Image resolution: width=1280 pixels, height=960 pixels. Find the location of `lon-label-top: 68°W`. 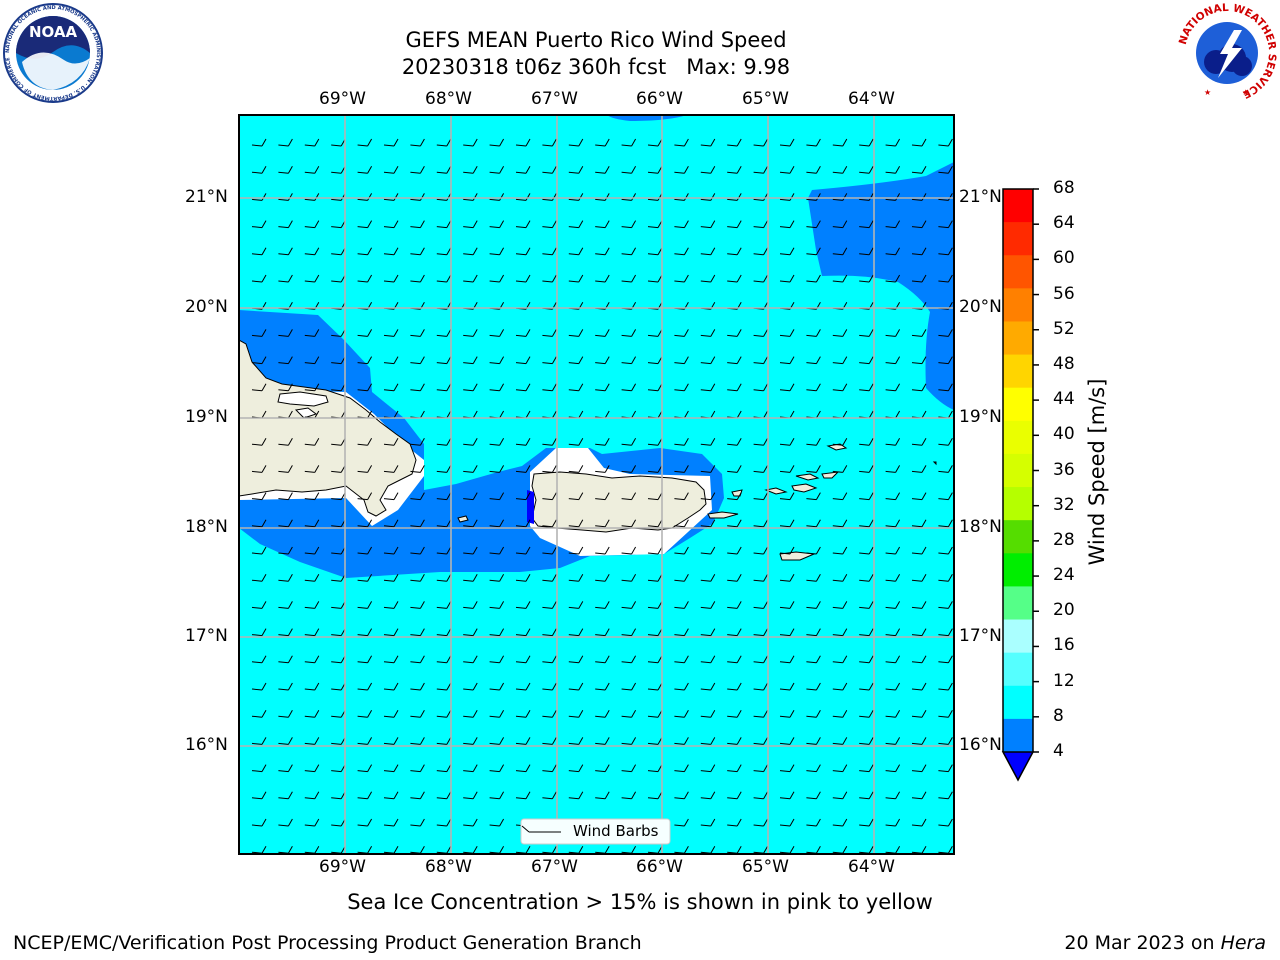

lon-label-top: 68°W is located at coordinates (448, 99).